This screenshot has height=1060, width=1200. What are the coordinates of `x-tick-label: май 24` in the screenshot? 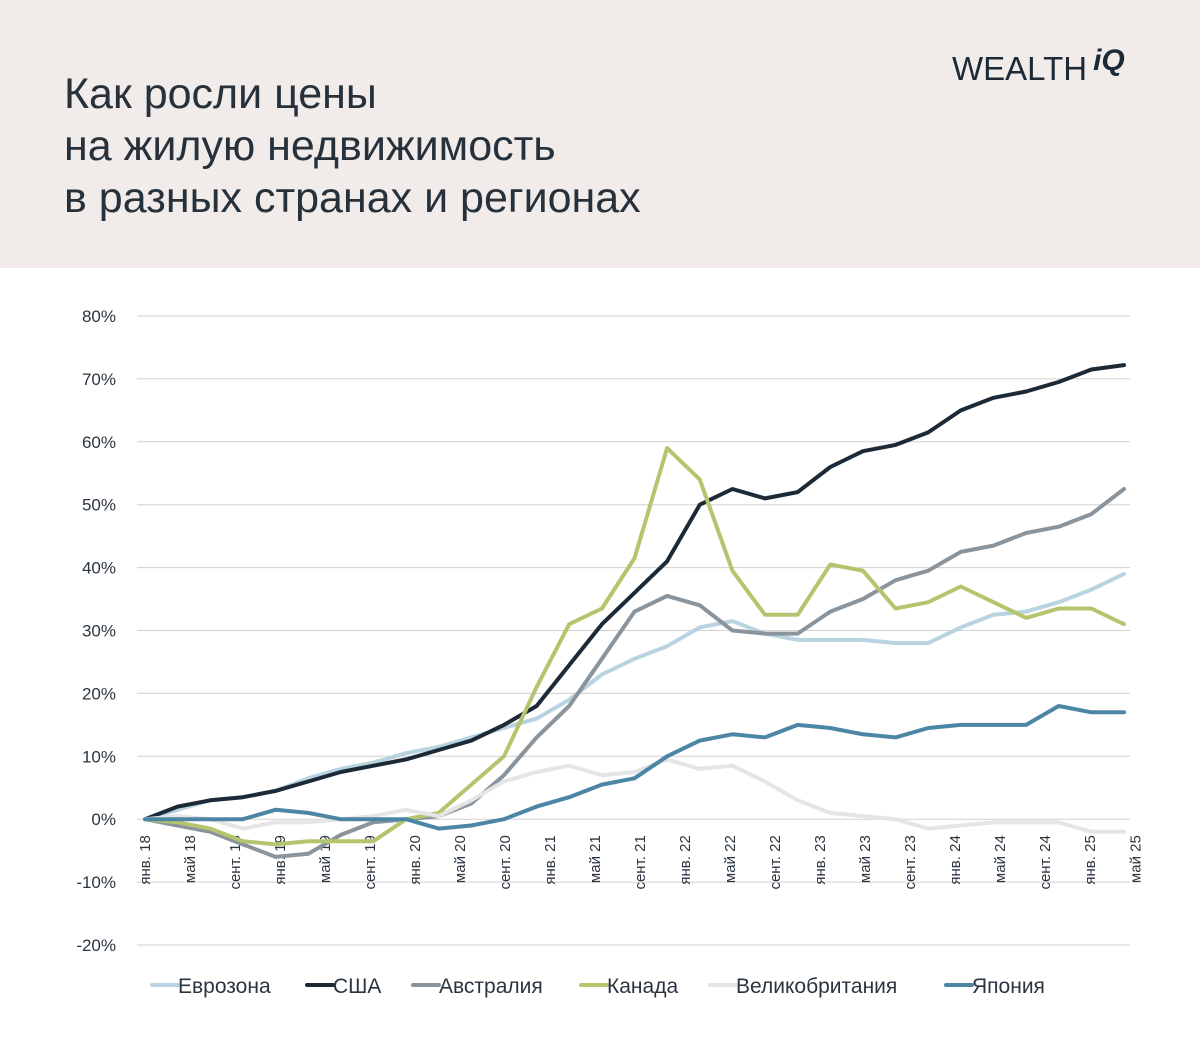 It's located at (1000, 859).